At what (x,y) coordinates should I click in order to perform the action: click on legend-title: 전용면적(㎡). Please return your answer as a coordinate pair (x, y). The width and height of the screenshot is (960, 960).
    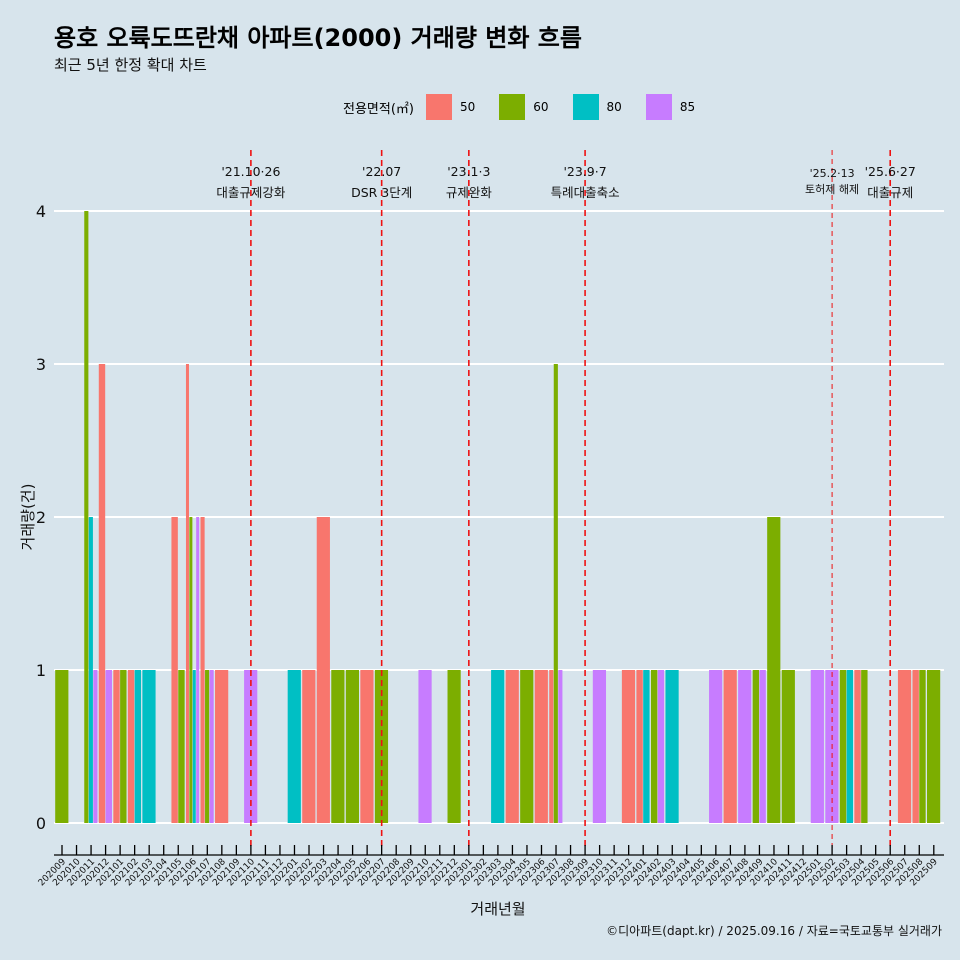
    Looking at the image, I should click on (378, 109).